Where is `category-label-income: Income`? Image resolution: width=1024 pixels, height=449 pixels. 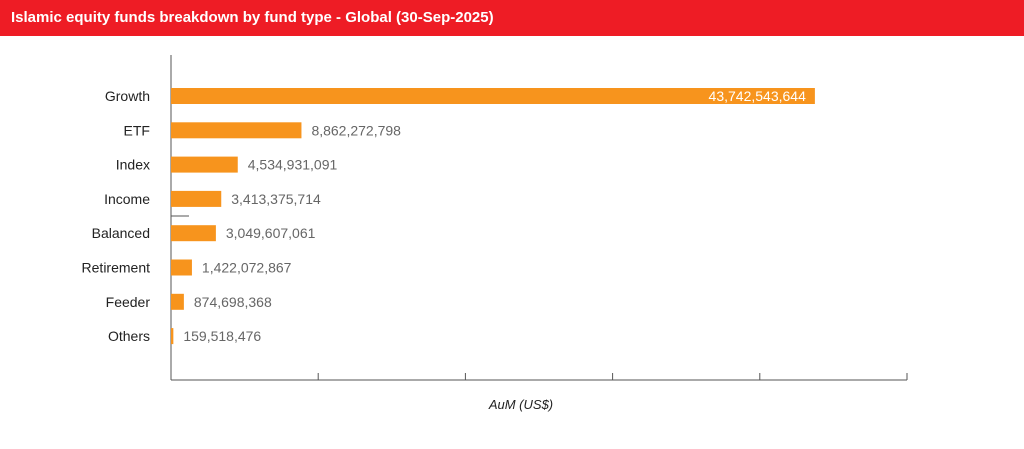
category-label-income: Income is located at coordinates (127, 199).